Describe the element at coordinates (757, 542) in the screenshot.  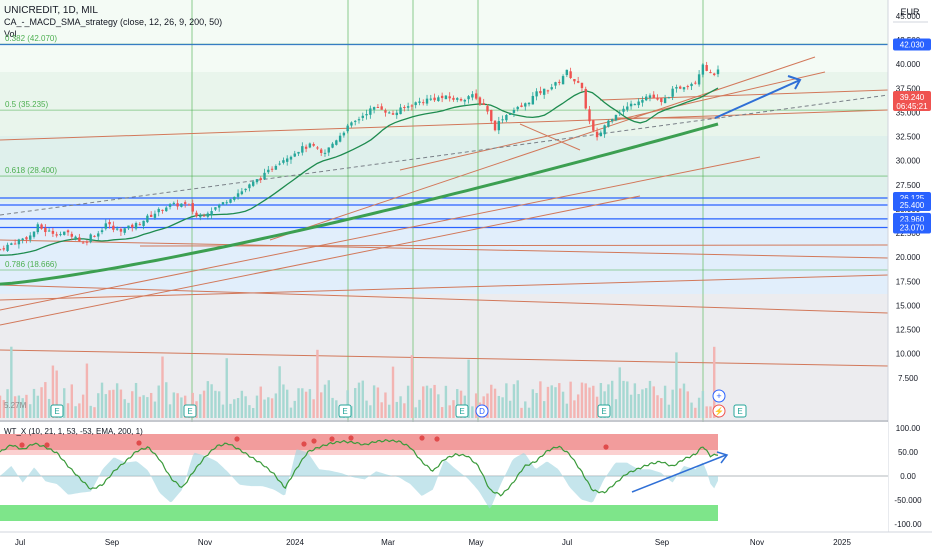
I see `time-tick-label: Nov` at that location.